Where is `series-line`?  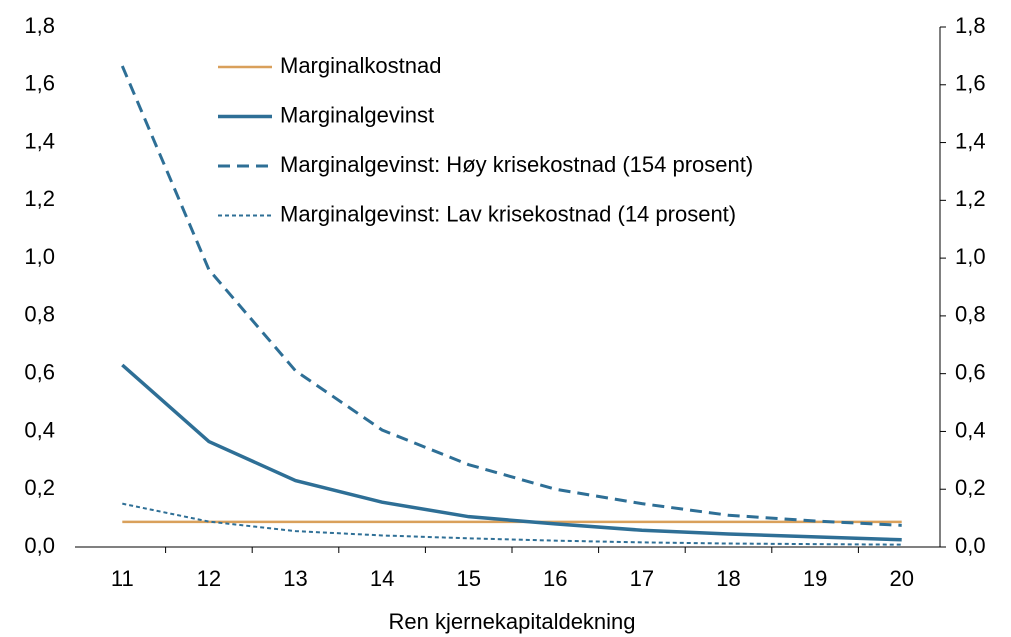 series-line is located at coordinates (512, 524).